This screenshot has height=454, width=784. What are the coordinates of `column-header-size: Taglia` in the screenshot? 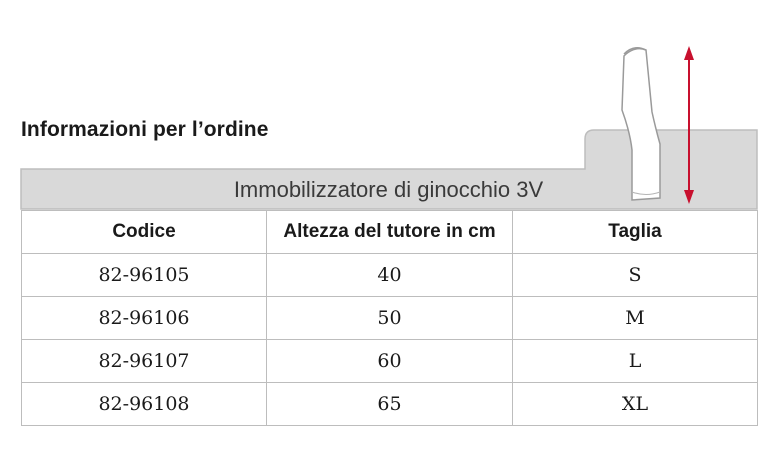 It's located at (635, 232).